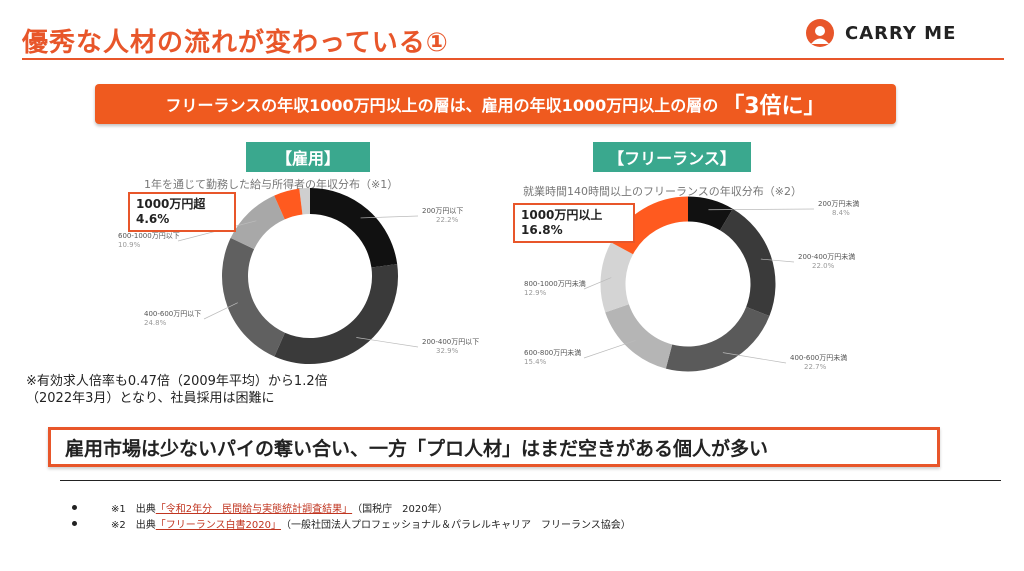 The height and width of the screenshot is (571, 1024). I want to click on employment-highlight-box: 1000万円超 4.6%, so click(182, 212).